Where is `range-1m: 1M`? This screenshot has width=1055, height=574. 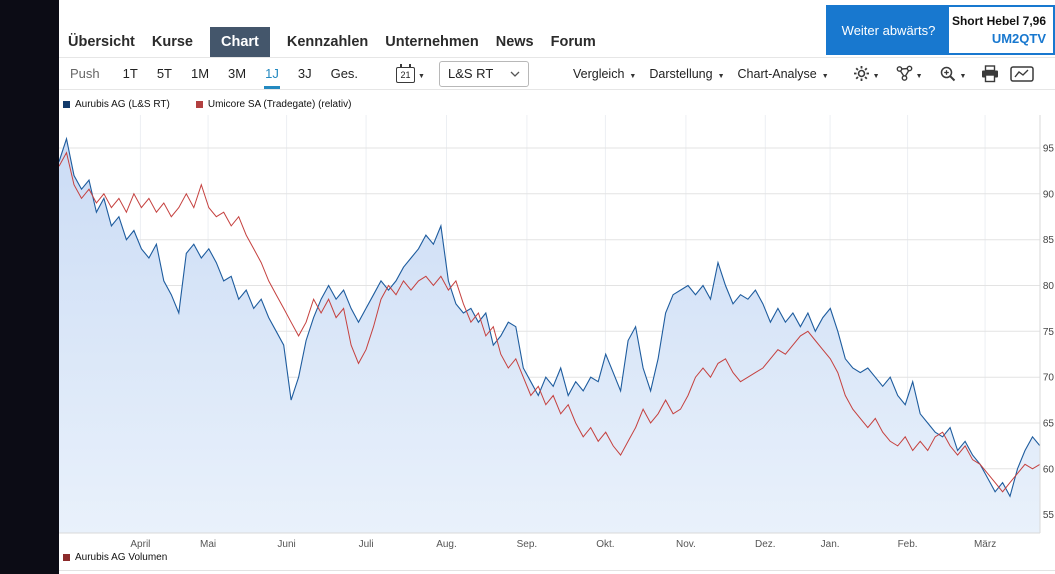 range-1m: 1M is located at coordinates (200, 73).